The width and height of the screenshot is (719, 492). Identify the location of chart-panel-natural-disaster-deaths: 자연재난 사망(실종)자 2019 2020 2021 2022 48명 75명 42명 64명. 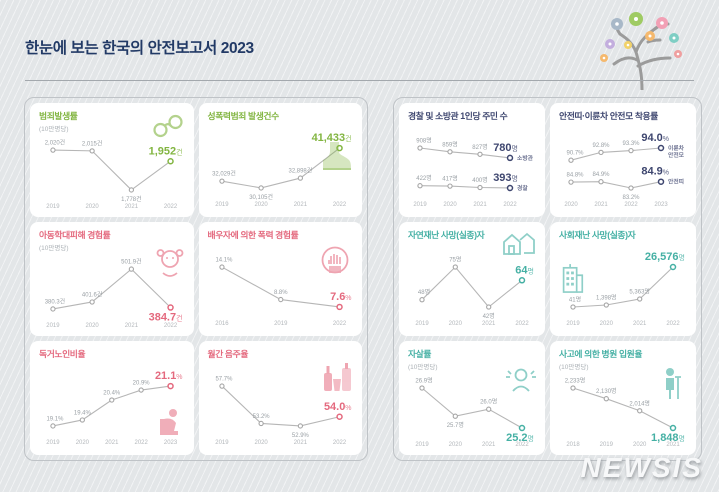
(472, 279).